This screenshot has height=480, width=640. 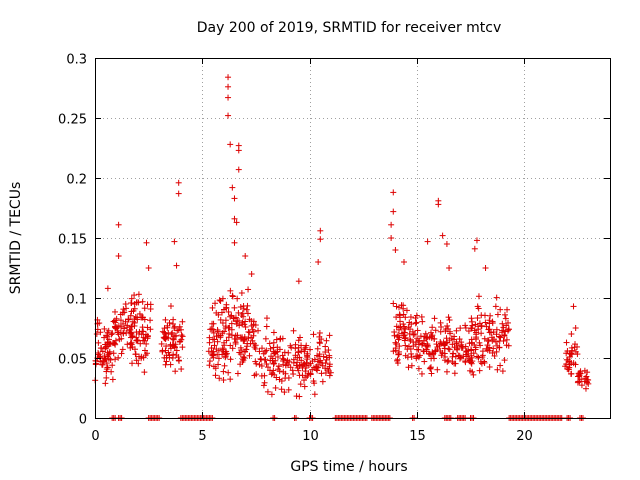 What do you see at coordinates (72, 120) in the screenshot?
I see `y-tick-label: 0.25` at bounding box center [72, 120].